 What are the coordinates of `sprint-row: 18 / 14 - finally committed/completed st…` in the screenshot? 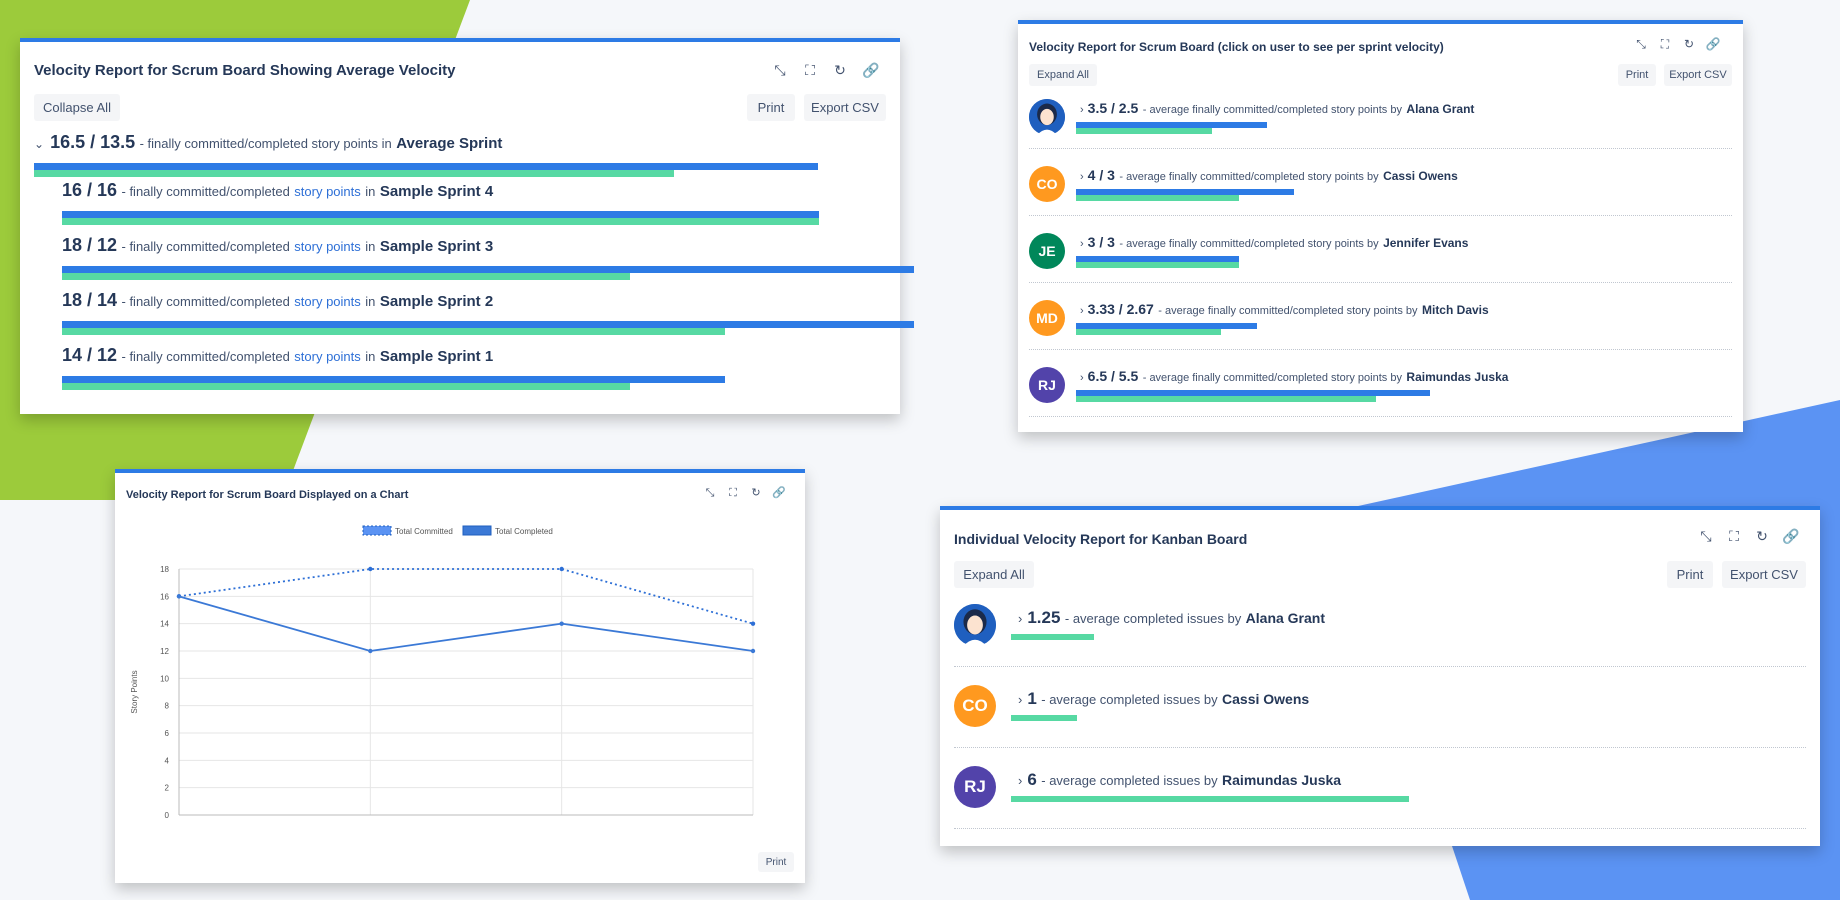 It's located at (277, 300).